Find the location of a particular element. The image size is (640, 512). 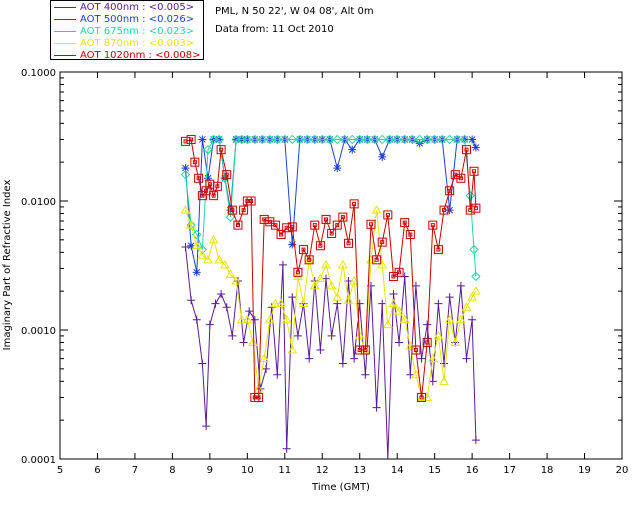

x-tick-label: 9 is located at coordinates (210, 470).